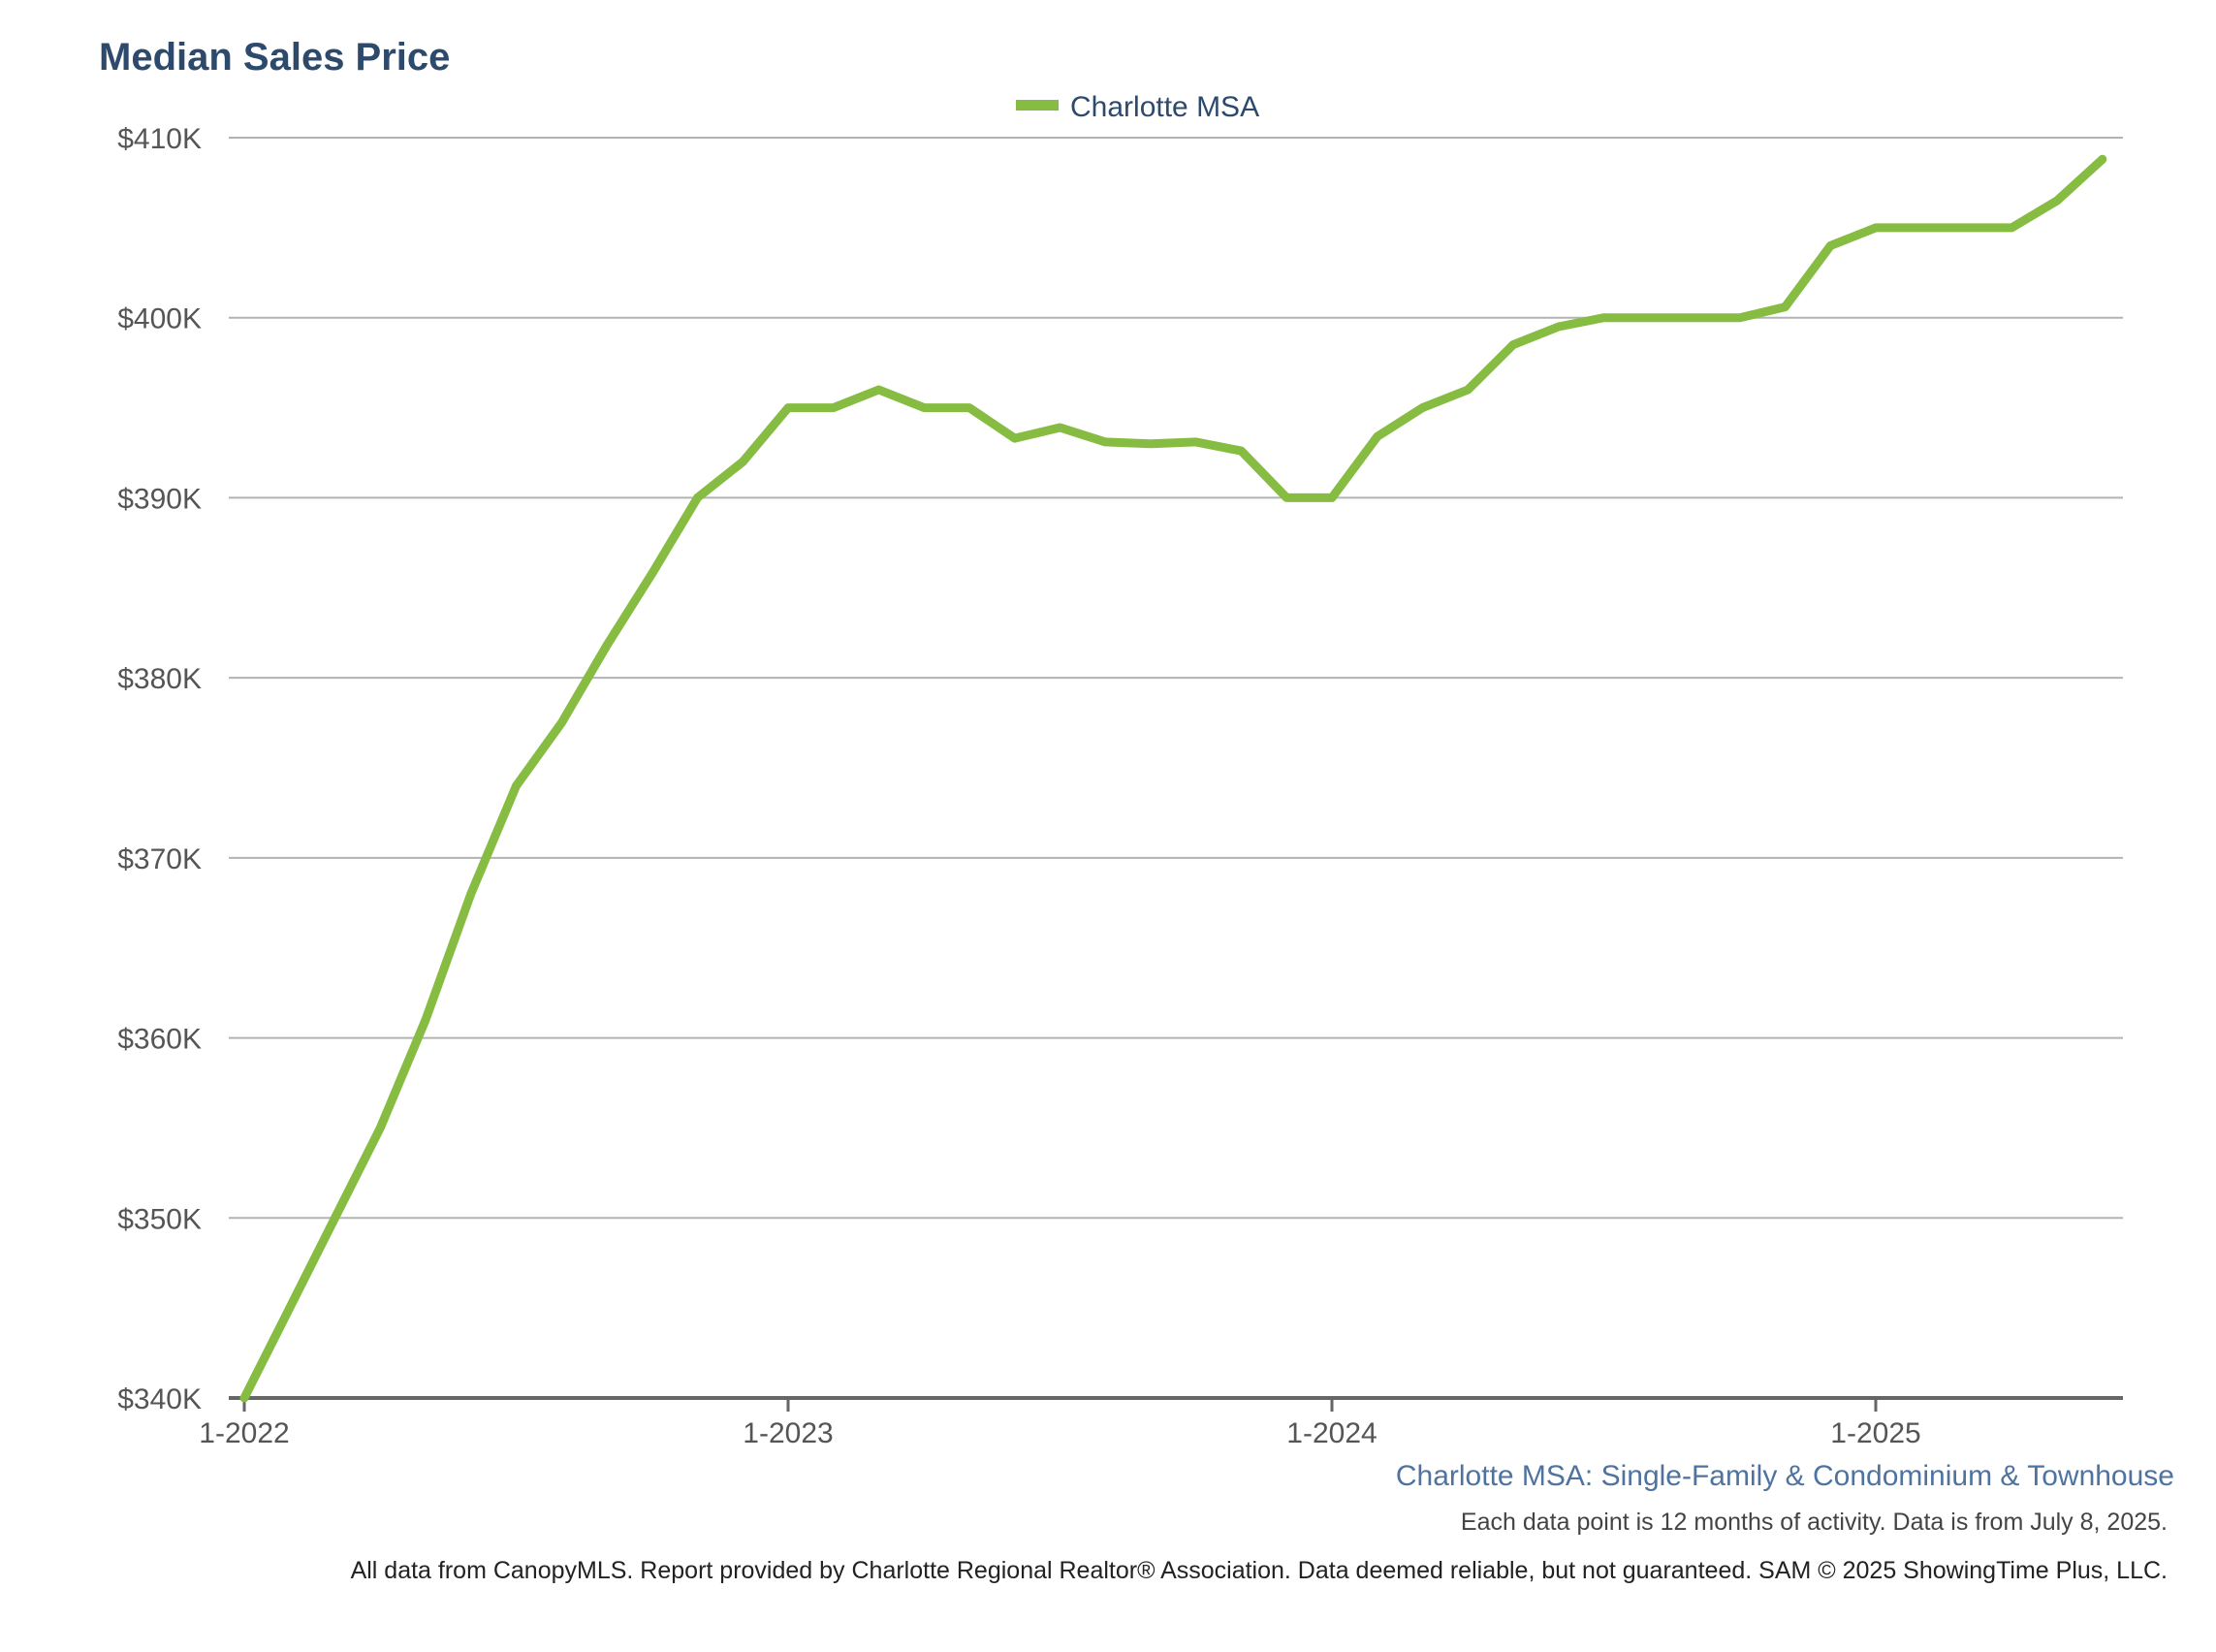 The width and height of the screenshot is (2216, 1652). I want to click on y-tick-label: $340K, so click(159, 1399).